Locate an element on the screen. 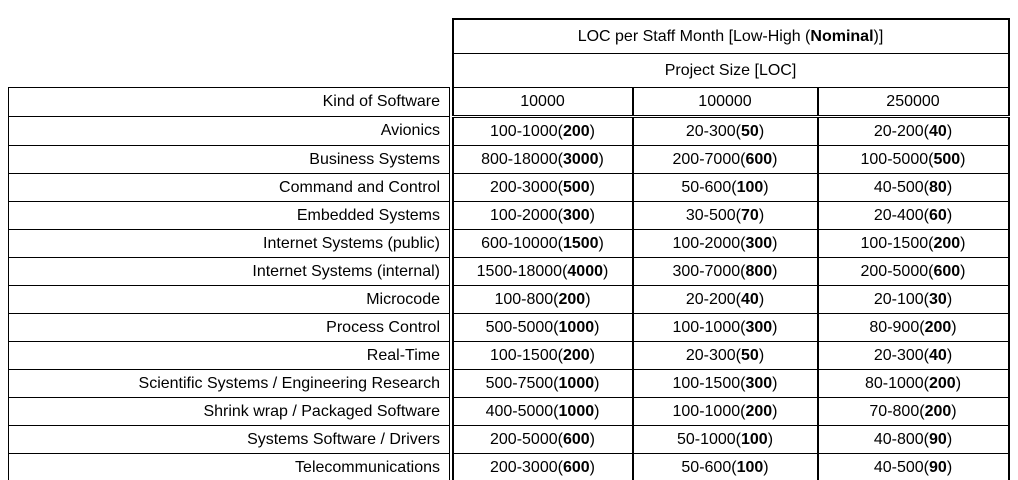 This screenshot has height=480, width=1018. row-label: Systems Software / Drivers is located at coordinates (229, 439).